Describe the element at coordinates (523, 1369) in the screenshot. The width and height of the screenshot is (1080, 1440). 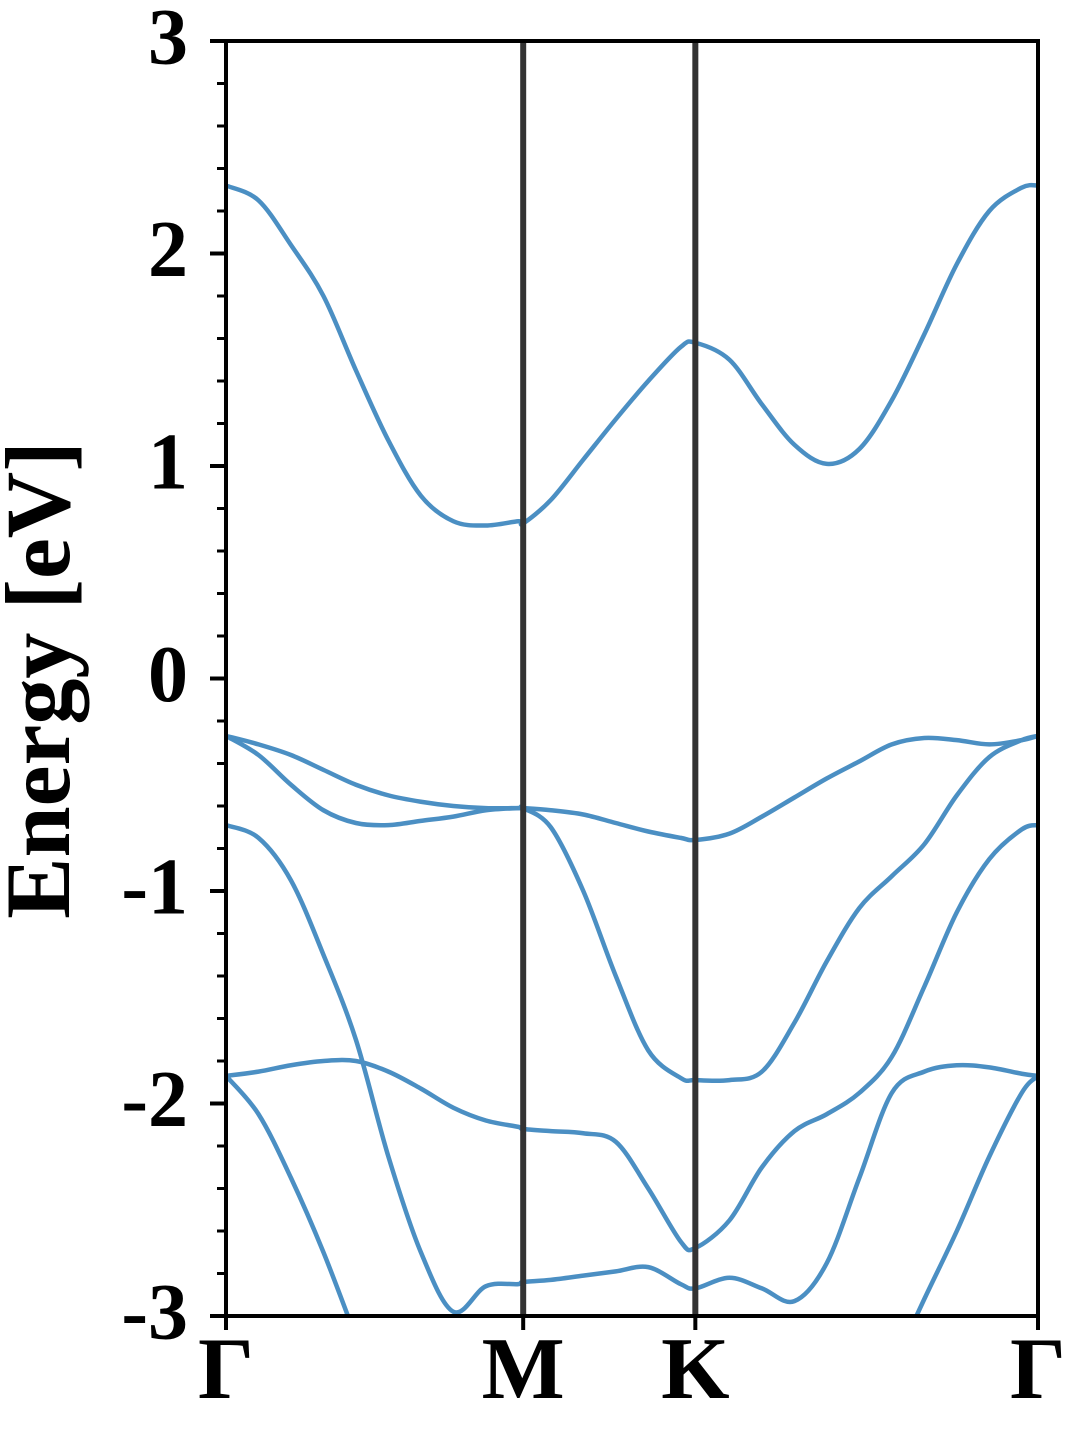
I see `x-tick-label: M` at that location.